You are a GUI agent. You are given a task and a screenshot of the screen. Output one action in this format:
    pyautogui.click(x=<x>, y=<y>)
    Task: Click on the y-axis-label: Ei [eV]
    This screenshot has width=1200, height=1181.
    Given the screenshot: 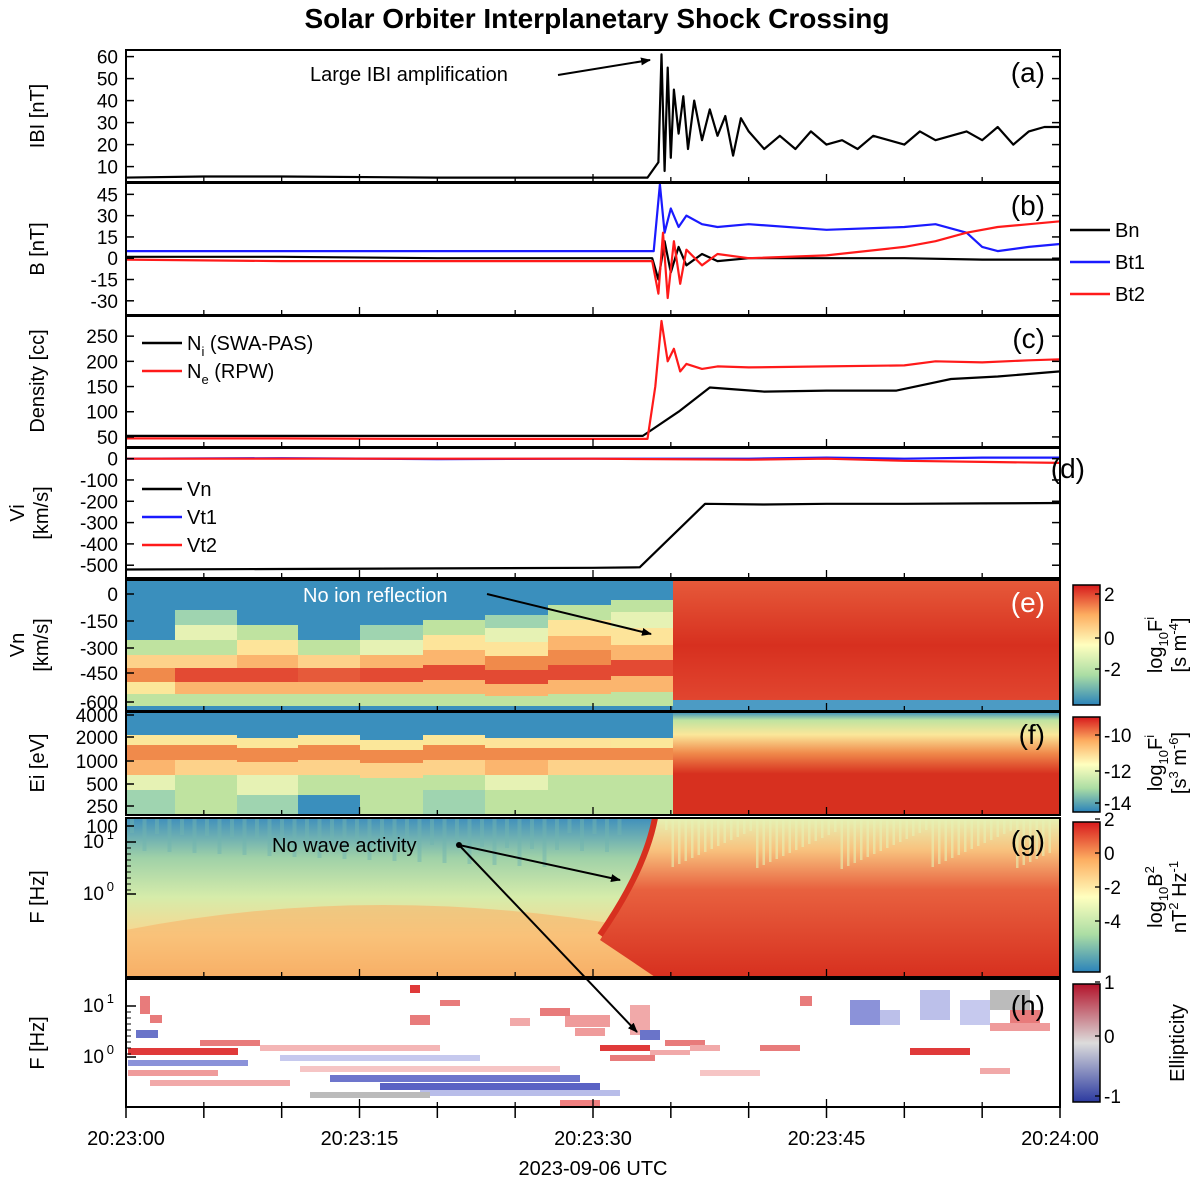 What is the action you would take?
    pyautogui.click(x=38, y=763)
    